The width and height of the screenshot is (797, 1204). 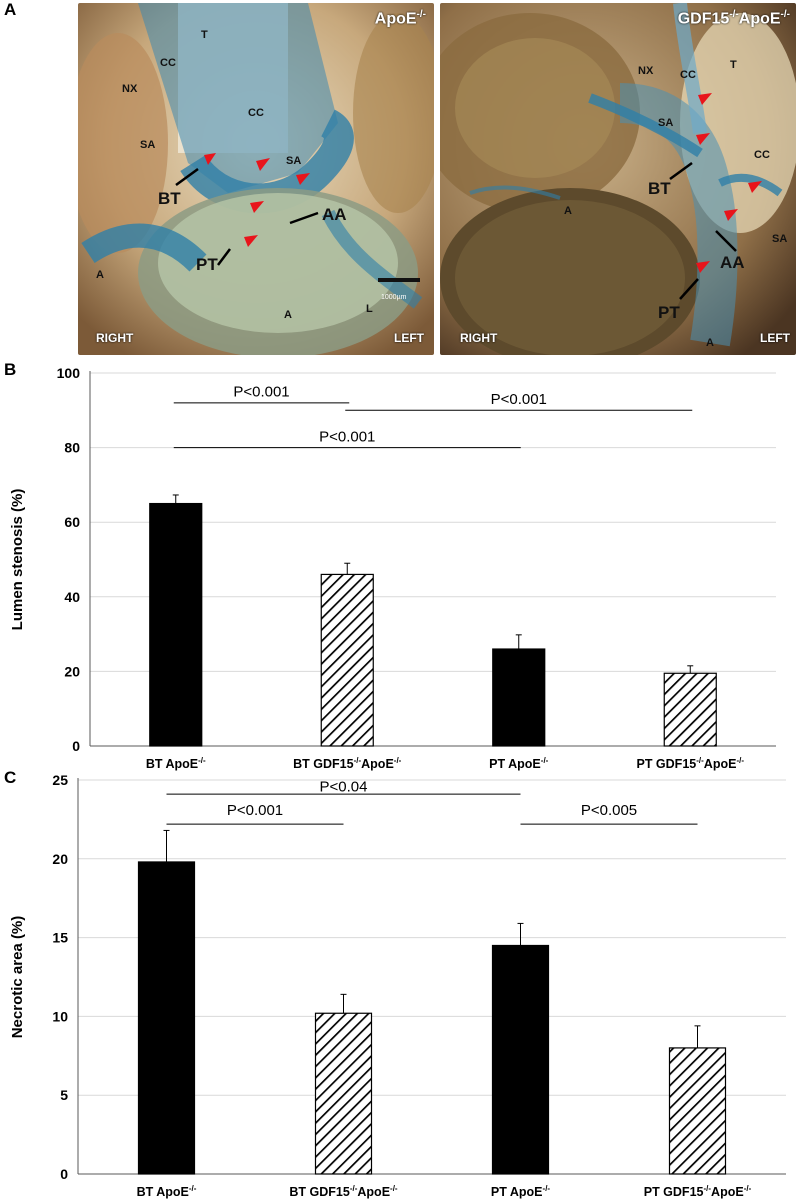 What do you see at coordinates (72, 522) in the screenshot?
I see `y-tick-label: 60` at bounding box center [72, 522].